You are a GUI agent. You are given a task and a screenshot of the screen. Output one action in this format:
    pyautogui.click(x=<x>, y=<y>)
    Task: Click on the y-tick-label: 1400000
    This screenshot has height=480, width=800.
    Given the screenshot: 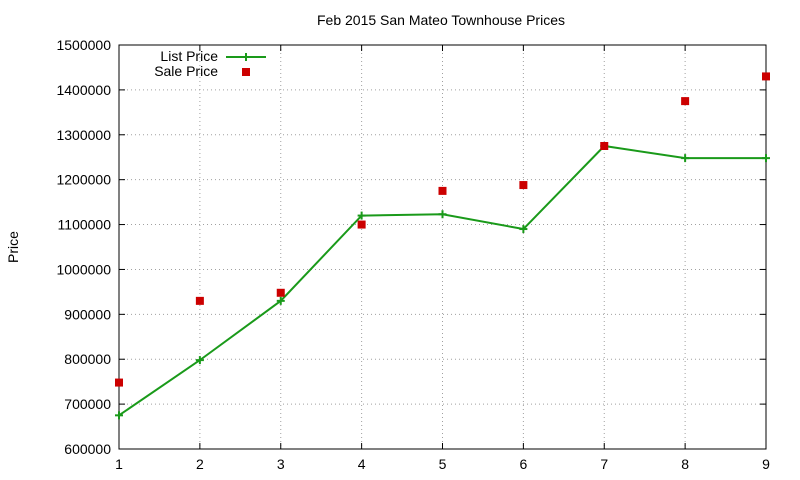 What is the action you would take?
    pyautogui.click(x=83, y=90)
    